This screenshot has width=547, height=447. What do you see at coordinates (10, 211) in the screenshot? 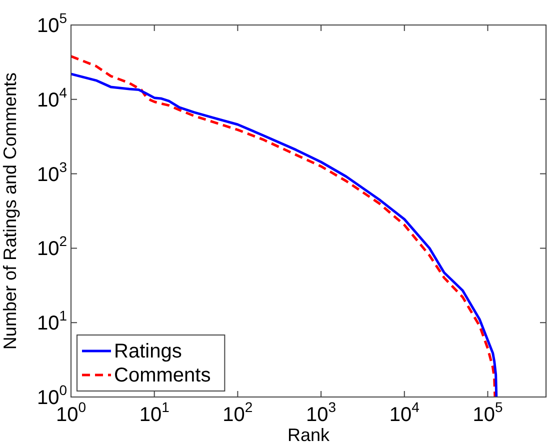
I see `y-axis-title: Number of Ratings and Comments` at bounding box center [10, 211].